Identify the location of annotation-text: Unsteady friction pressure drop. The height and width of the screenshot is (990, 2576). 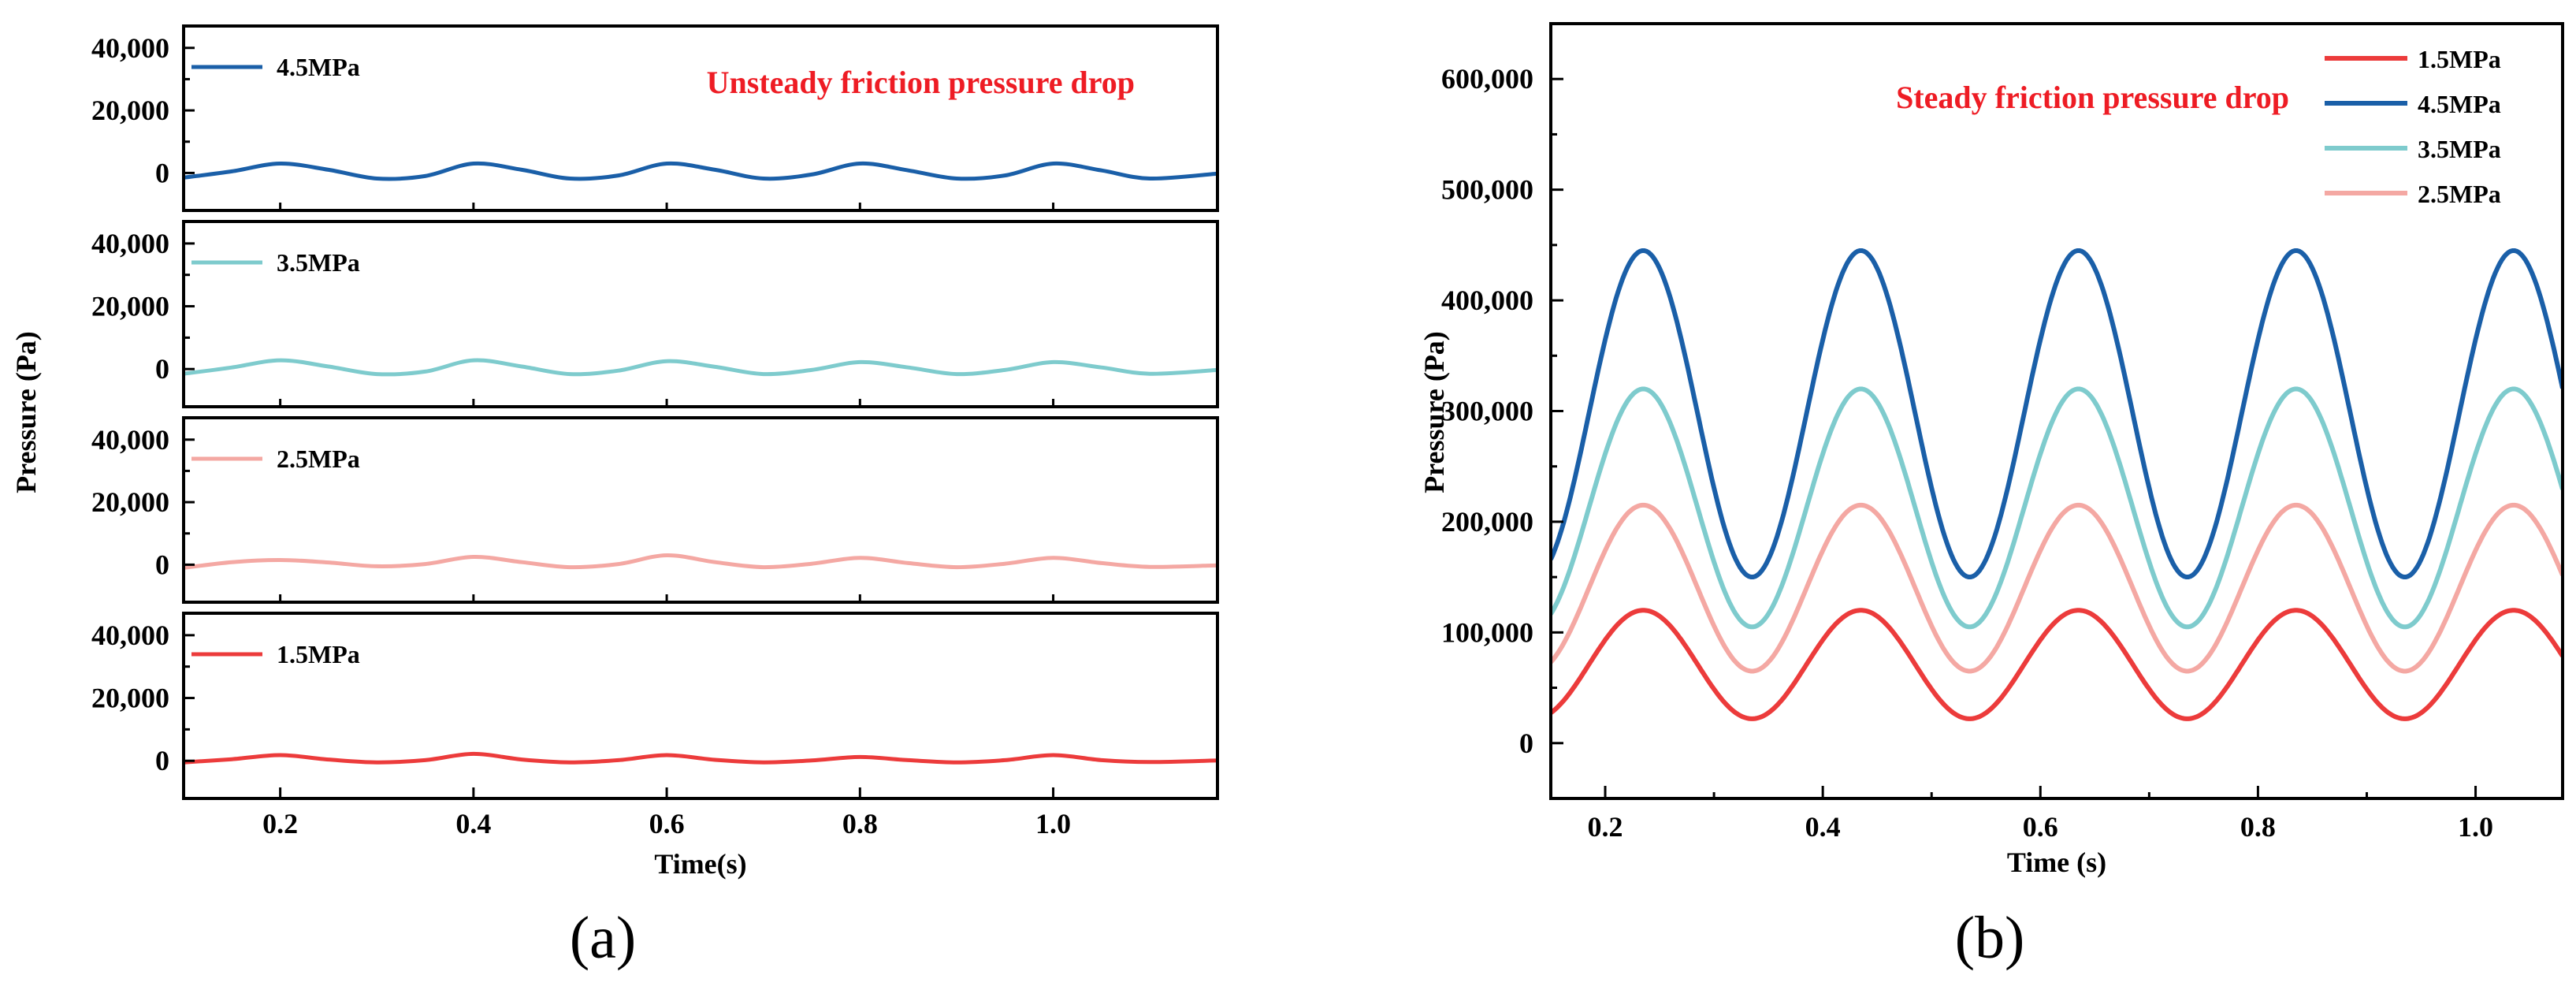
(921, 82).